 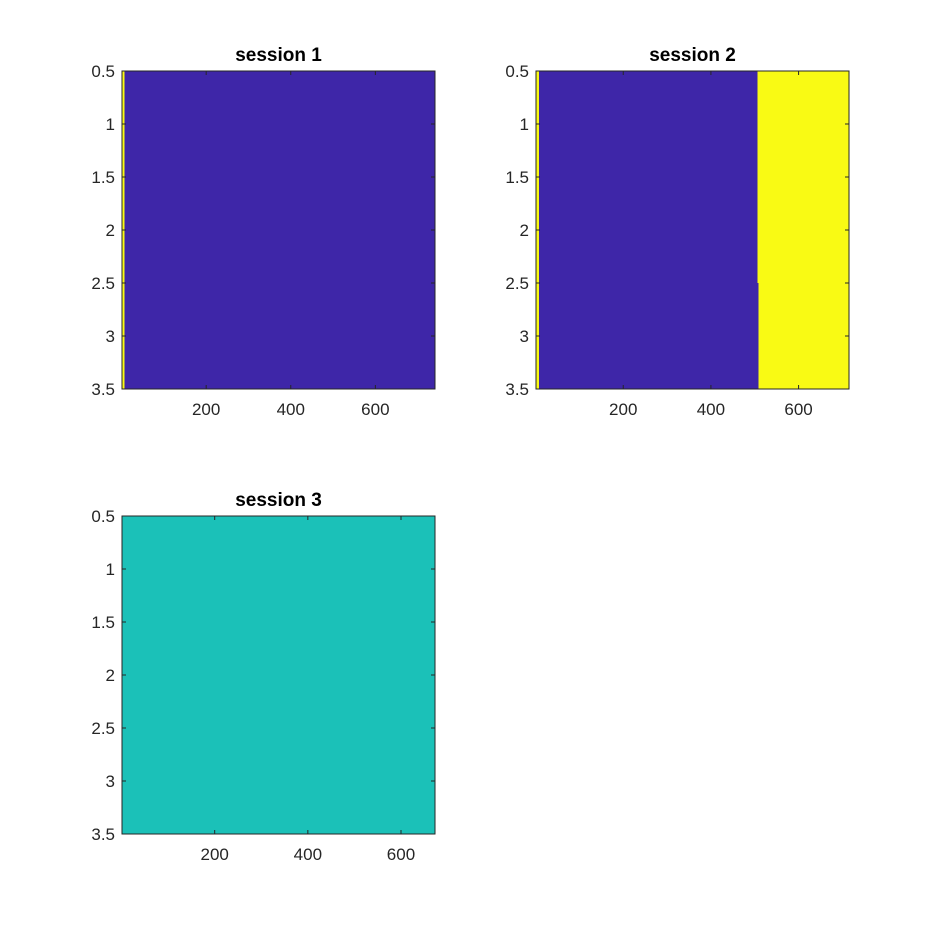 What do you see at coordinates (278, 500) in the screenshot?
I see `chart-title: session 3` at bounding box center [278, 500].